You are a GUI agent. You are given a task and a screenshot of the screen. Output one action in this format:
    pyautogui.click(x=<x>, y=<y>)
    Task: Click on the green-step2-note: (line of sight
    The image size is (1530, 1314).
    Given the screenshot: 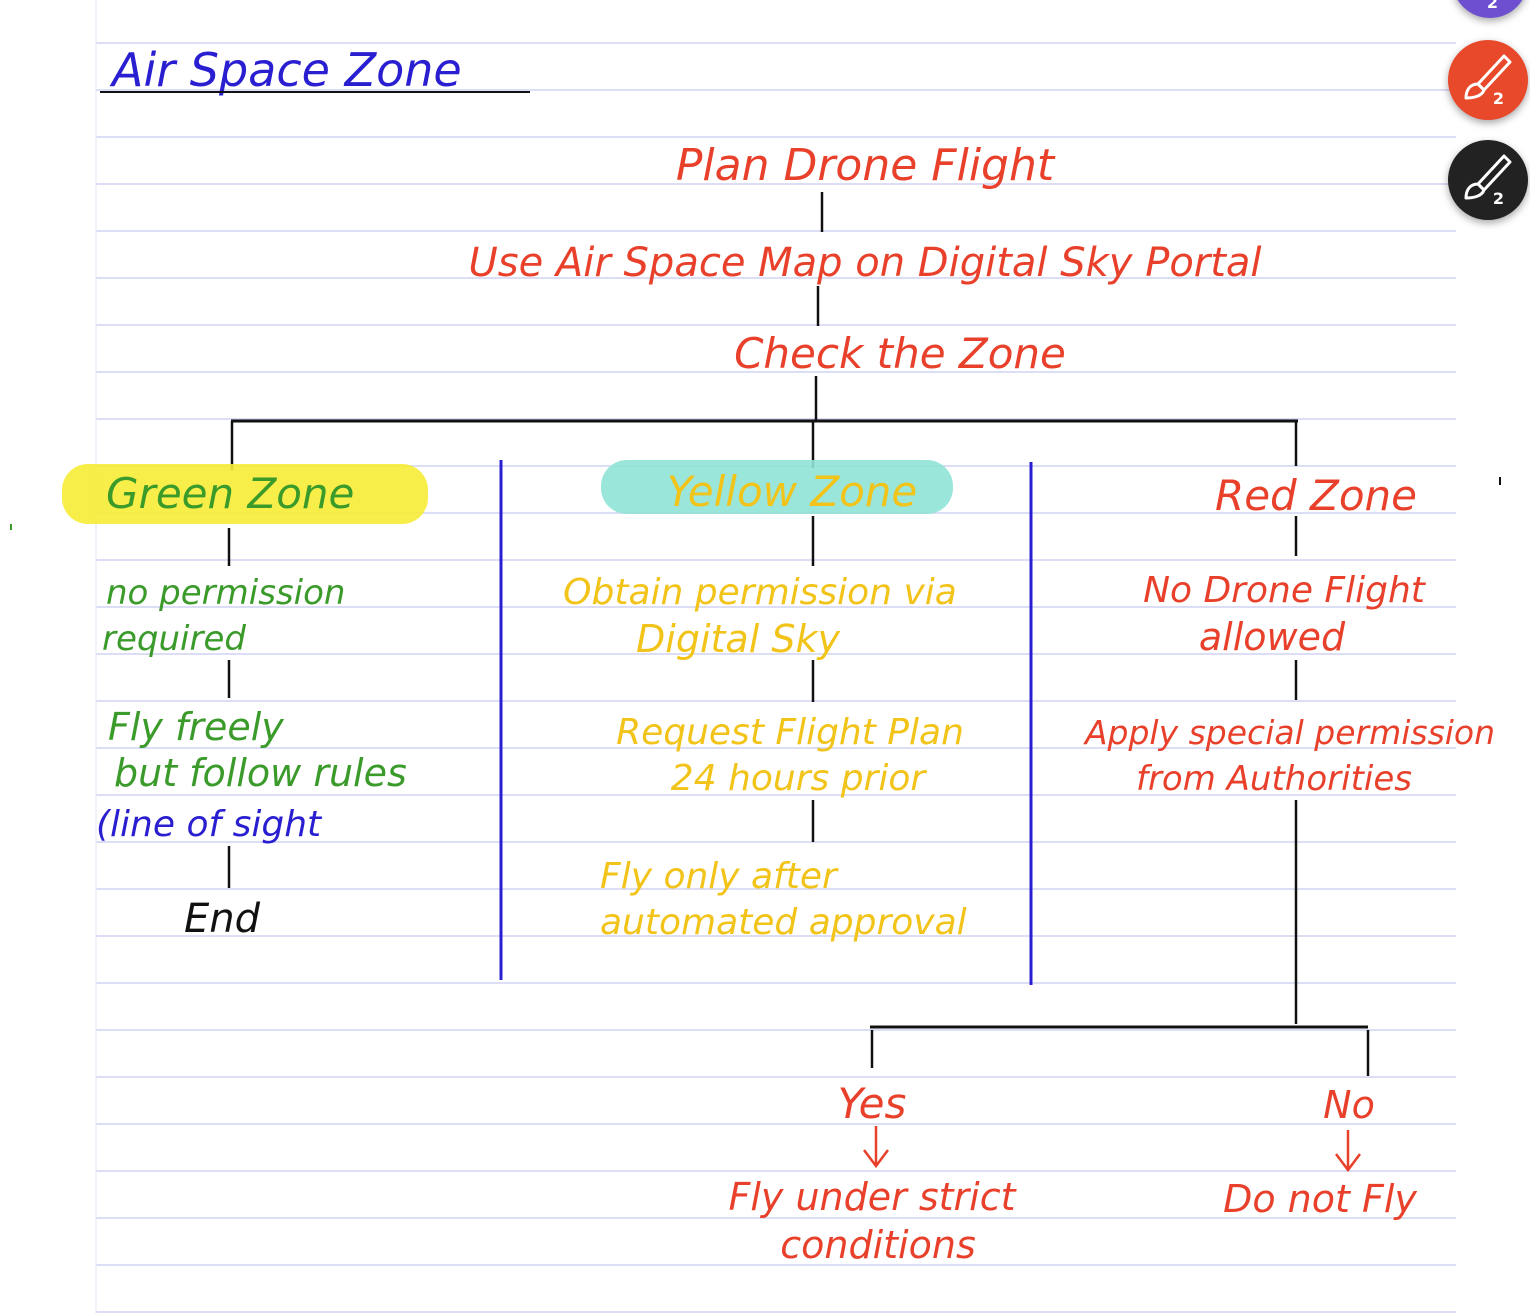 What is the action you would take?
    pyautogui.click(x=209, y=824)
    